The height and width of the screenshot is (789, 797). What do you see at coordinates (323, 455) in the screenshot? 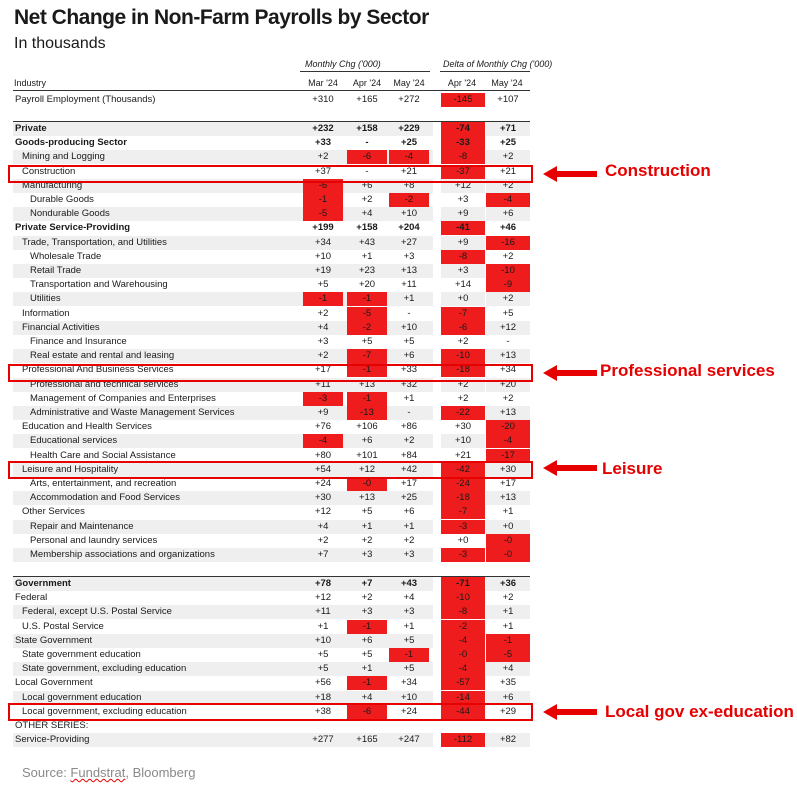
I see `monthly-change-cell: +80` at bounding box center [323, 455].